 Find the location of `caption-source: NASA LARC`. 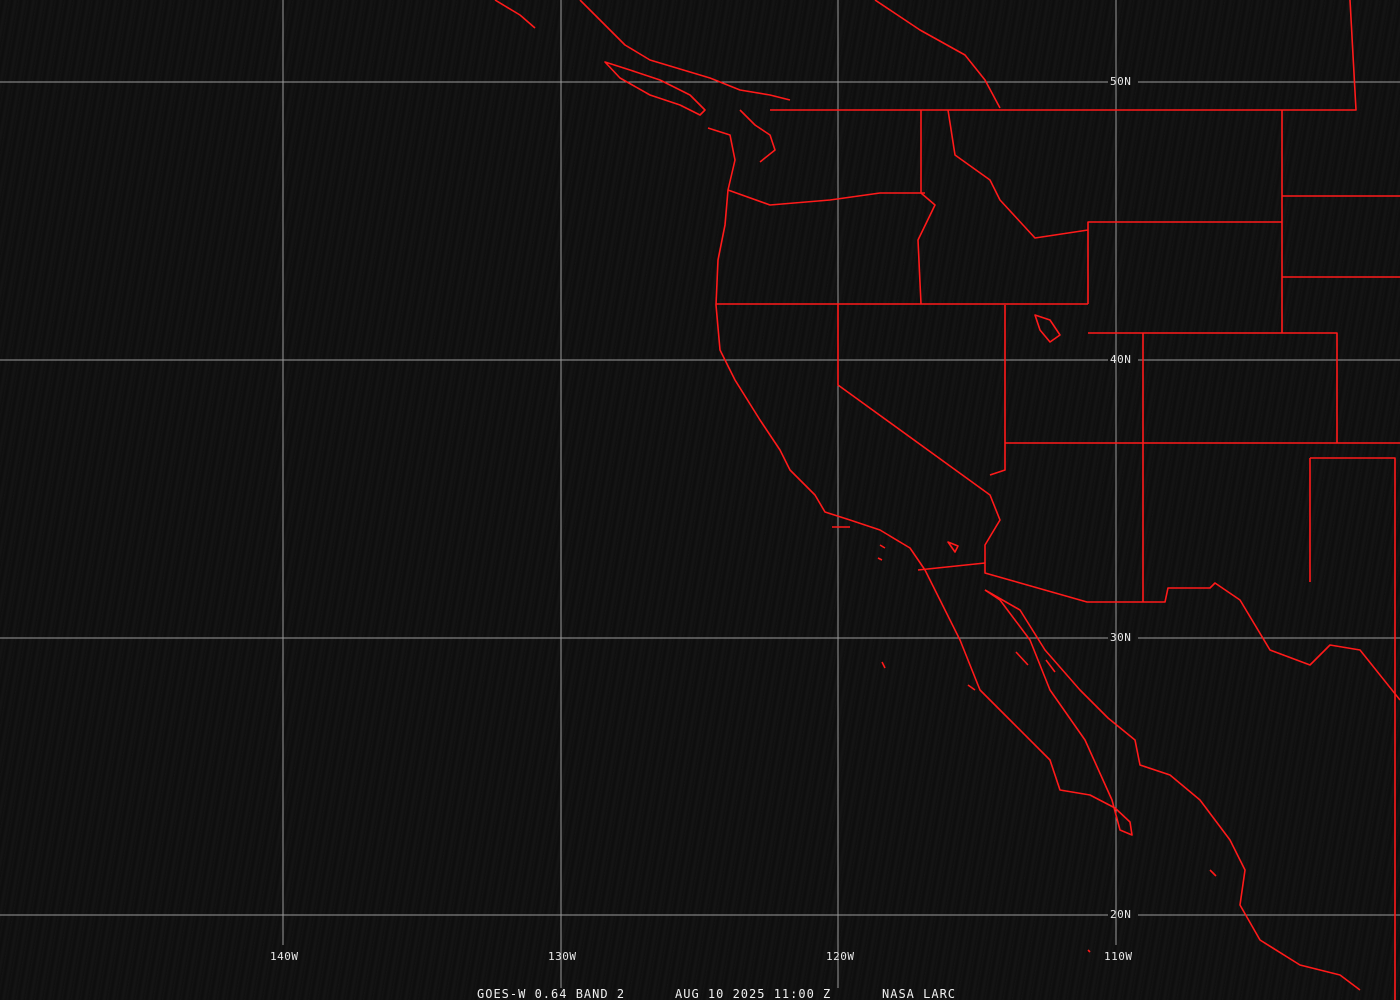

caption-source: NASA LARC is located at coordinates (919, 993).